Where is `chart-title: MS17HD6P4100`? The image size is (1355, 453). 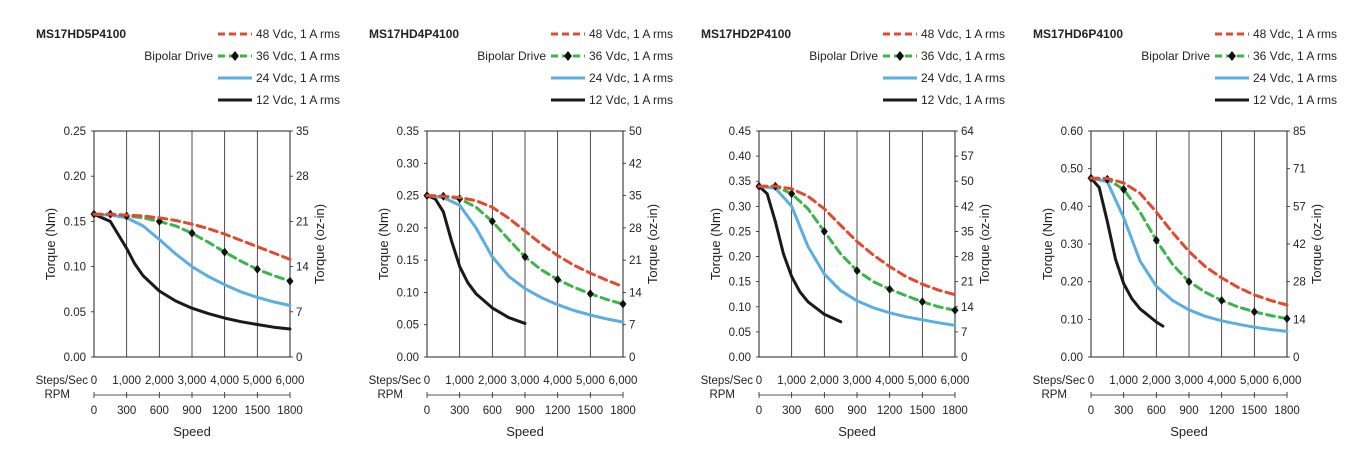
chart-title: MS17HD6P4100 is located at coordinates (1078, 34).